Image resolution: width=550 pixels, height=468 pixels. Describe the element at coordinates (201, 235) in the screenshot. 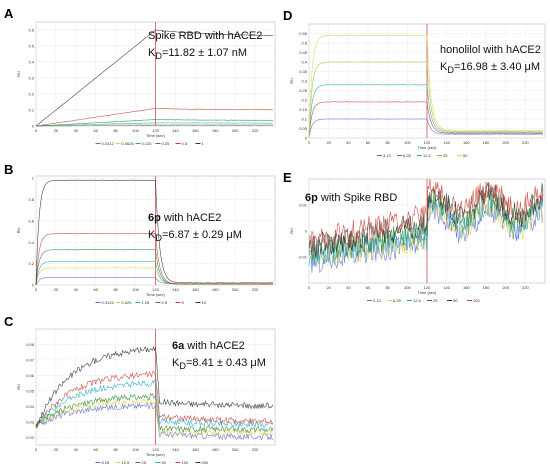

I see `kd-value: =6.87 ± 0.29 μM` at that location.